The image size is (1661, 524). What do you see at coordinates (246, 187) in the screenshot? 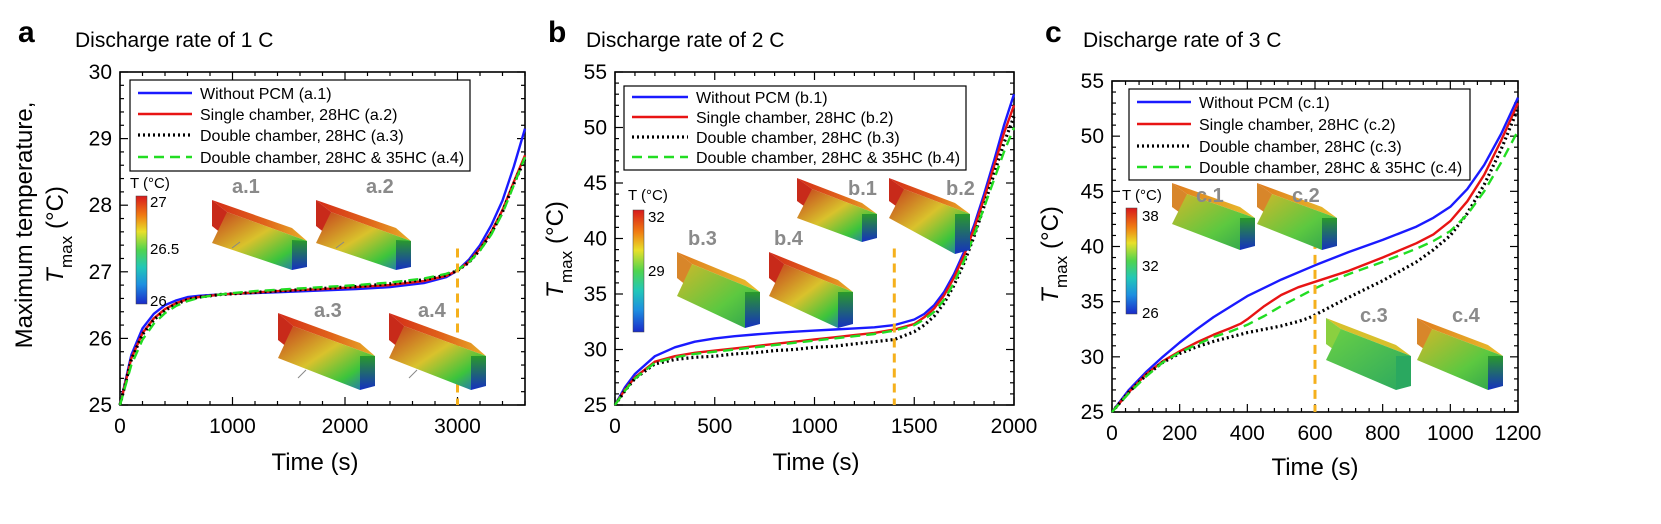
I see `inset-label-a1: a.1` at bounding box center [246, 187].